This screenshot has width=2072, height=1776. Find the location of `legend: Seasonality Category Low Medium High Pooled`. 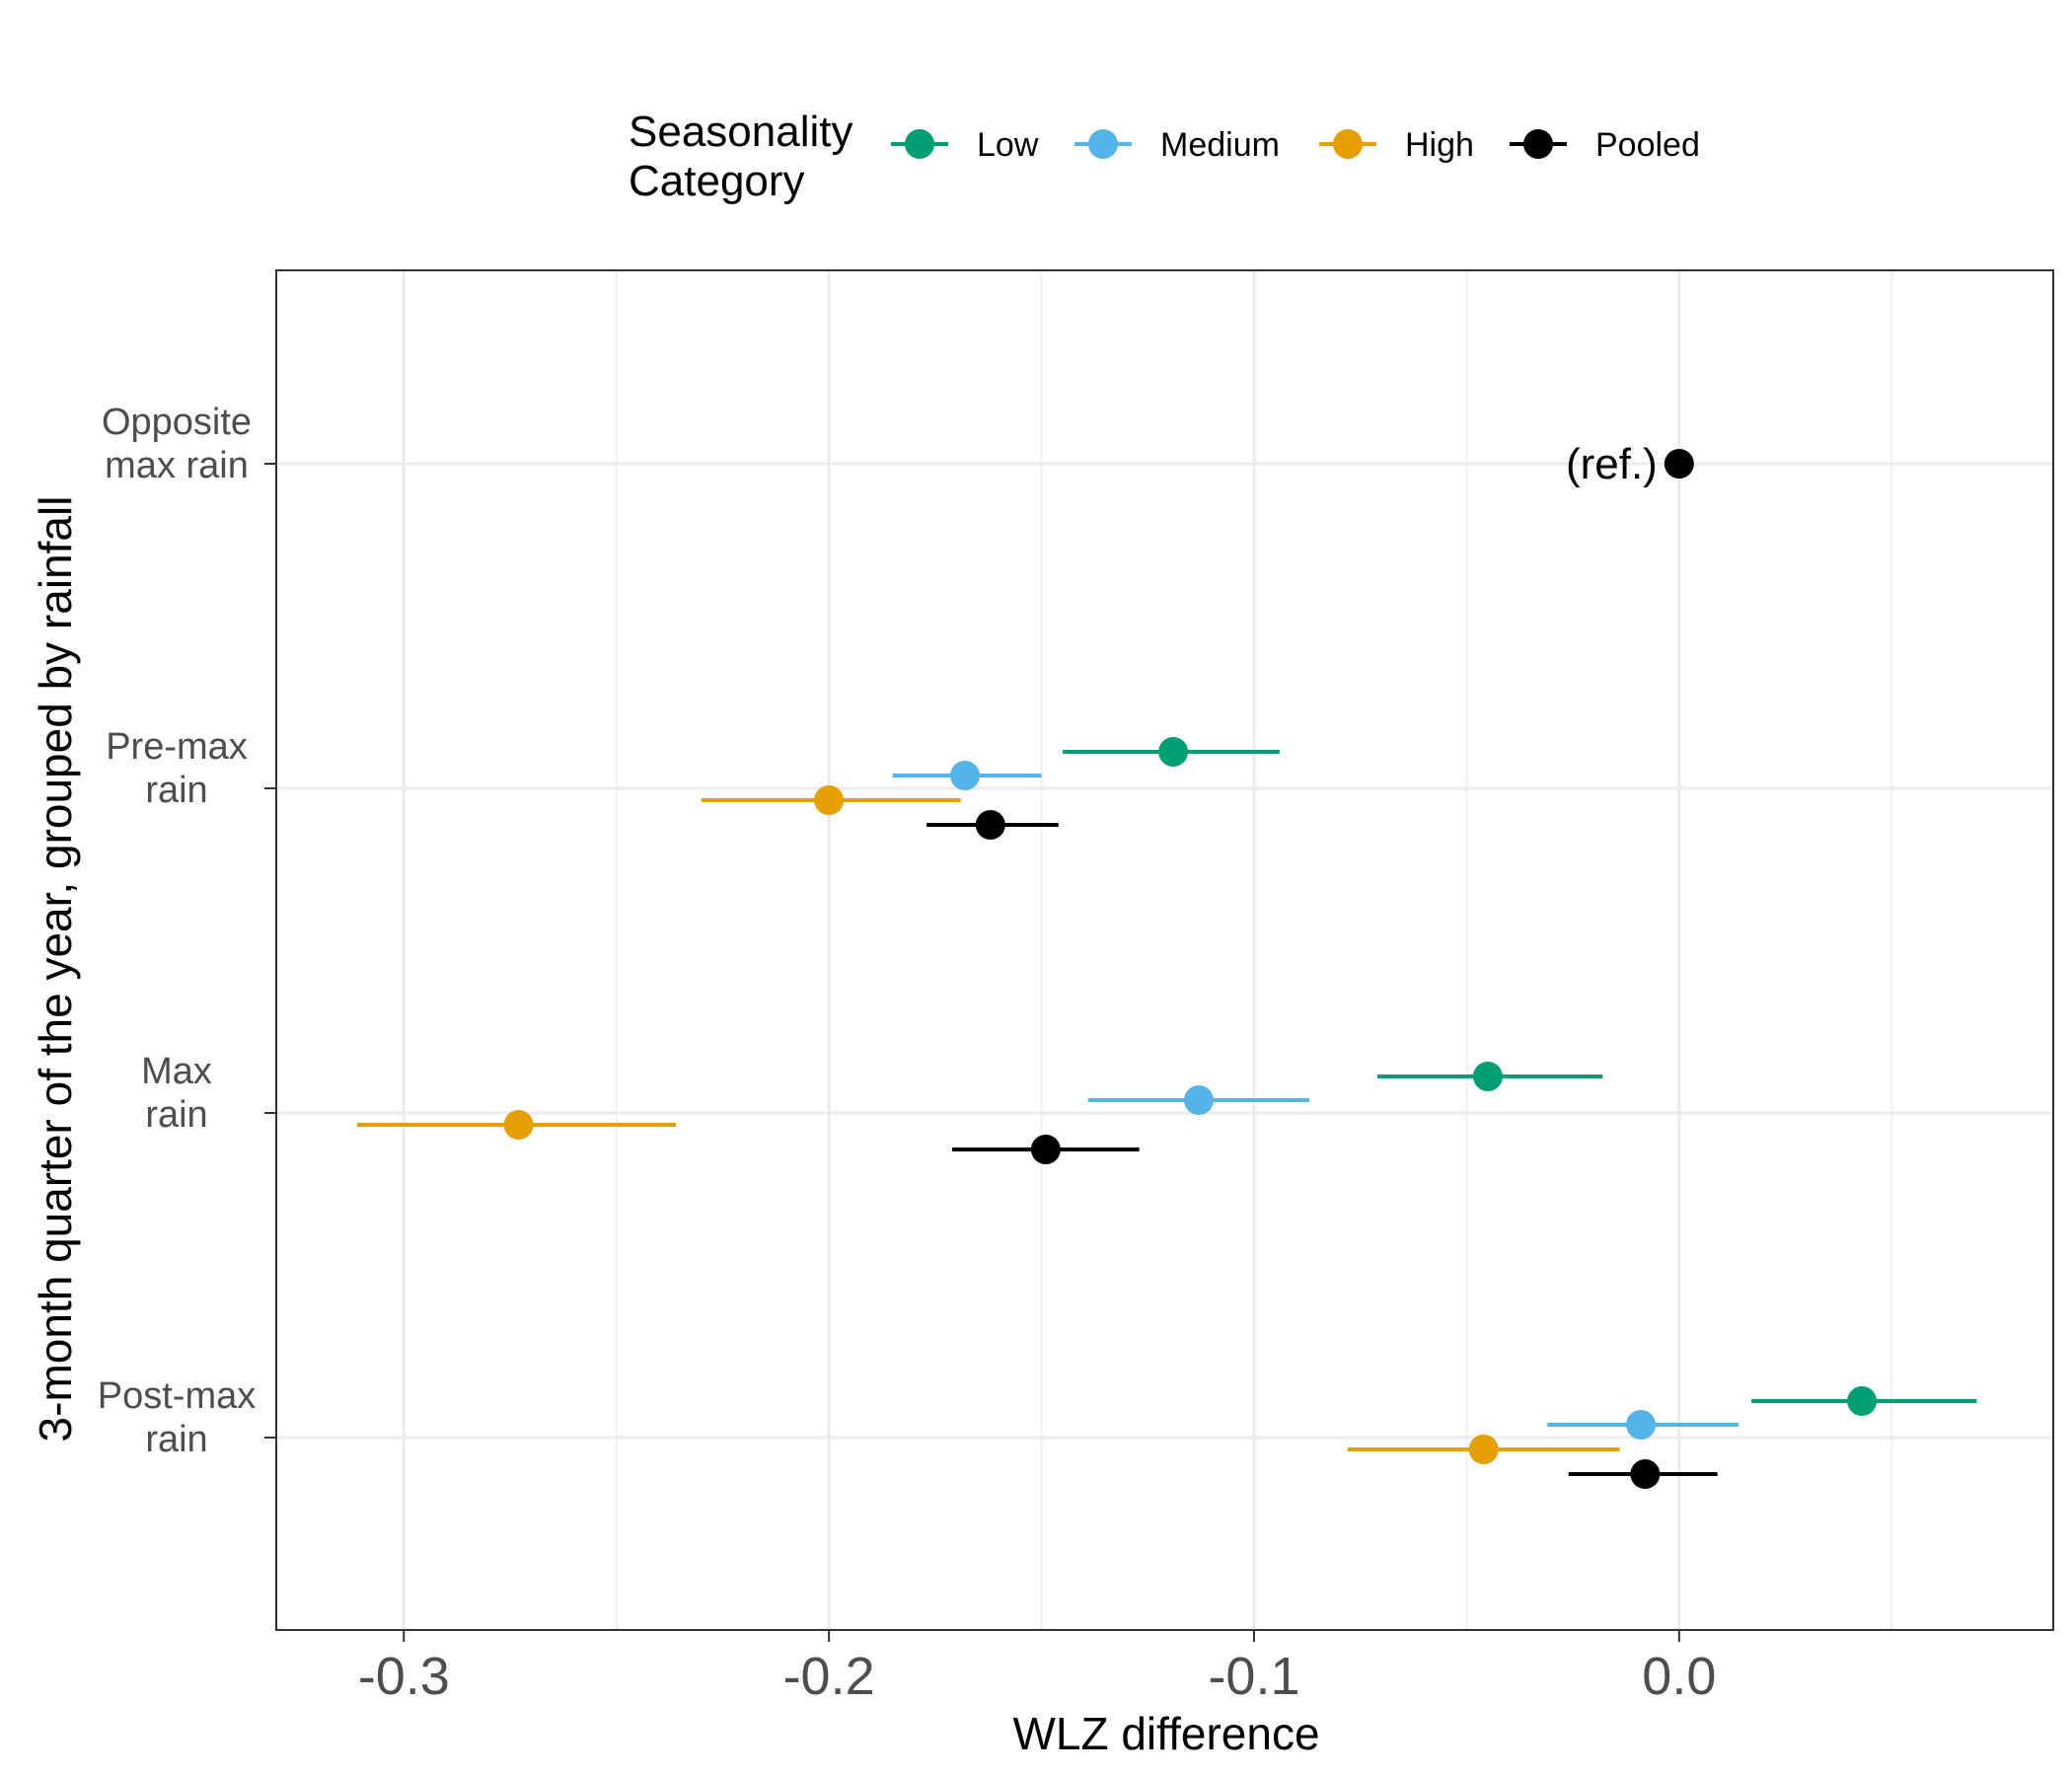

legend: Seasonality Category Low Medium High Pooled is located at coordinates (1165, 156).